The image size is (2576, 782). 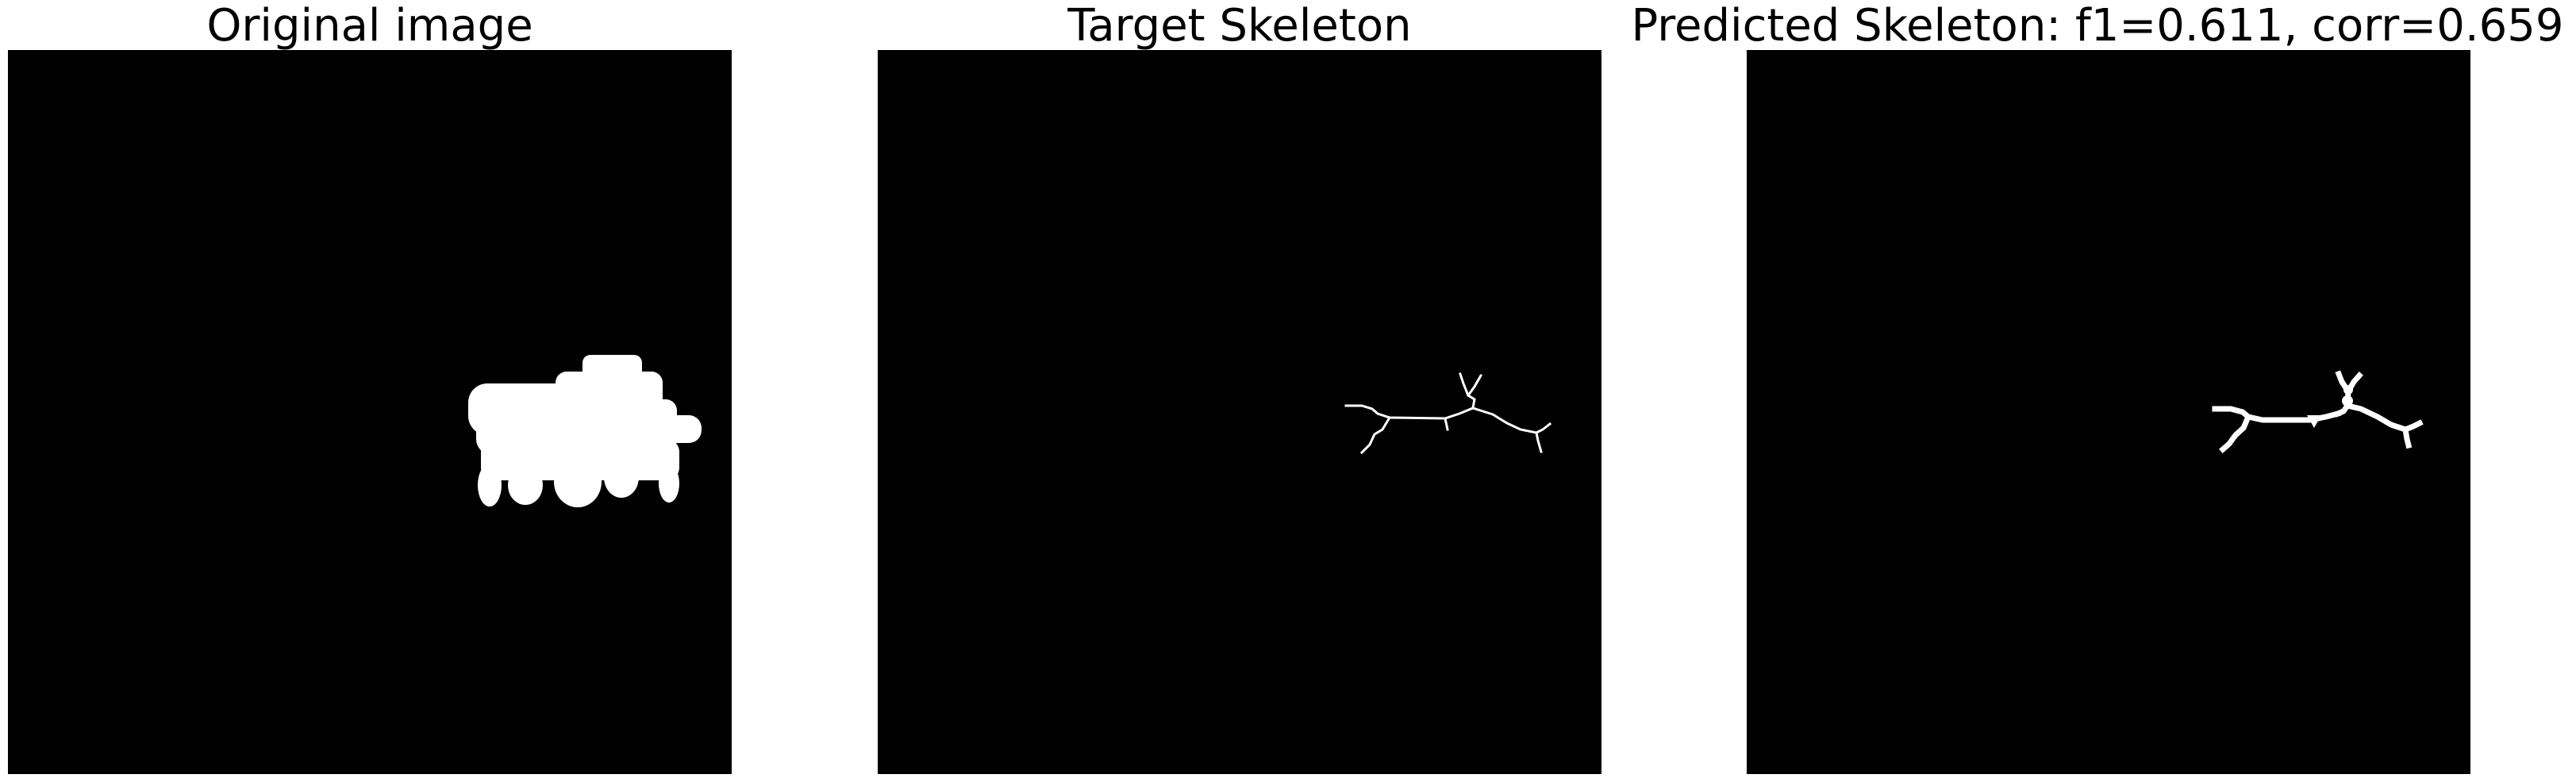 I want to click on predicted-skeleton-title: Predicted Skeleton: f1=0.611, corr=0.659, so click(x=2097, y=26).